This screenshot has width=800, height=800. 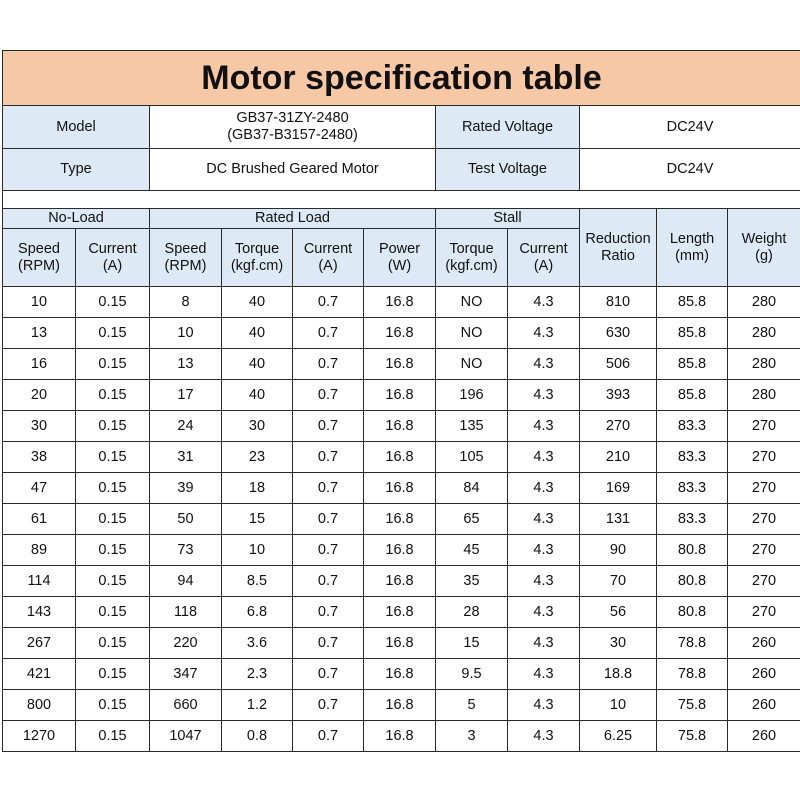 What do you see at coordinates (692, 457) in the screenshot?
I see `table-cell: 83.3` at bounding box center [692, 457].